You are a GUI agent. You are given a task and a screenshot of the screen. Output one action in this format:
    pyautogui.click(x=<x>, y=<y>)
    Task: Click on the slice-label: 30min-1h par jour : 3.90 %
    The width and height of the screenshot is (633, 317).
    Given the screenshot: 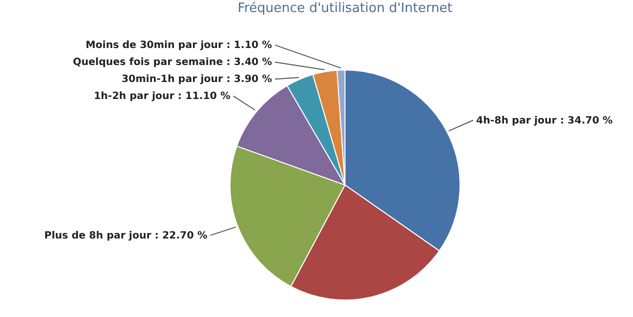 What is the action you would take?
    pyautogui.click(x=197, y=80)
    